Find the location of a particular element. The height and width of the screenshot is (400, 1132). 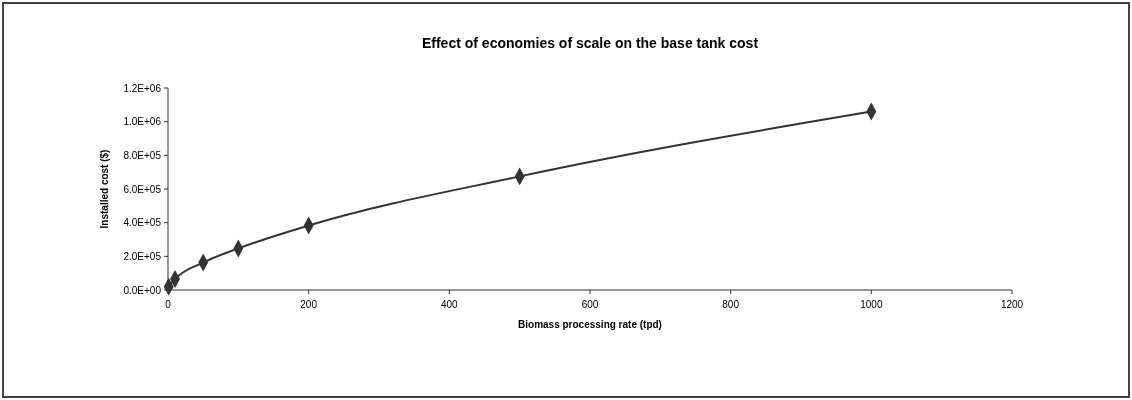

y-axis-title: Installed cost ($) is located at coordinates (104, 189).